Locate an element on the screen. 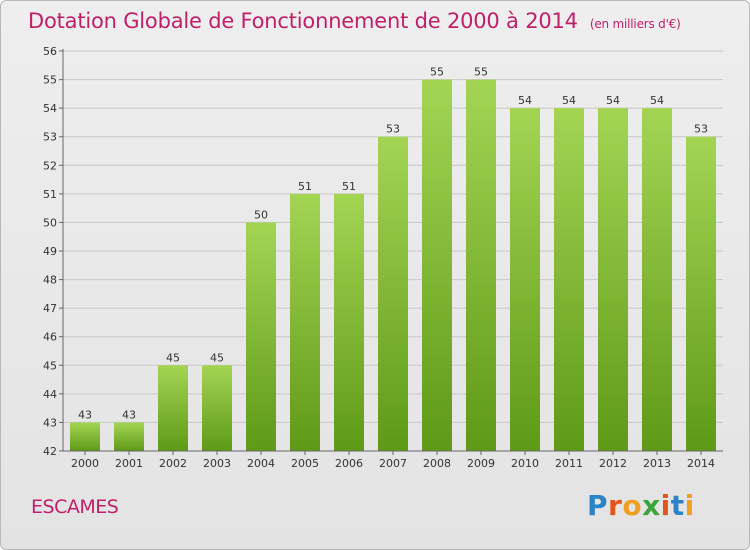 The image size is (750, 550). logo-letter: x is located at coordinates (651, 505).